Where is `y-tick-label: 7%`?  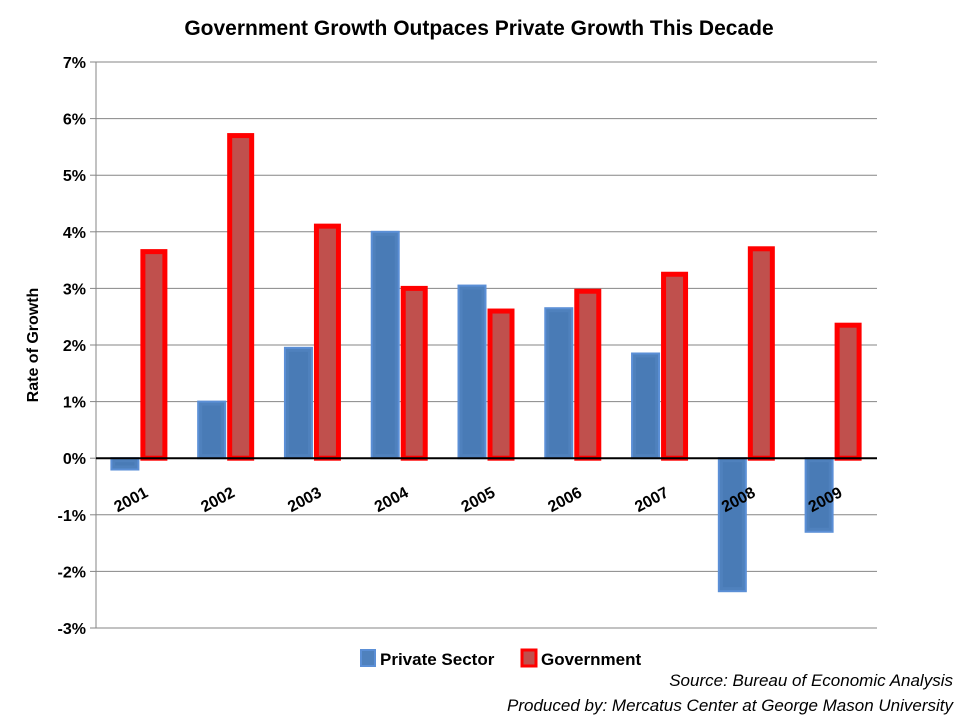 y-tick-label: 7% is located at coordinates (74, 63).